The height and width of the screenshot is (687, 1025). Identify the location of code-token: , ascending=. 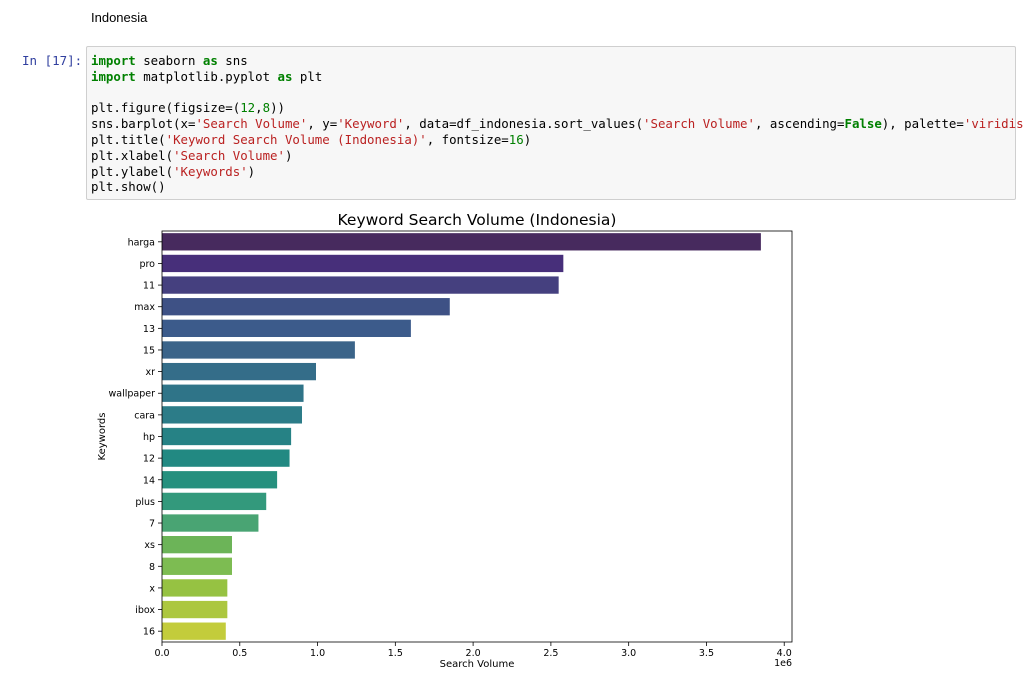
(799, 124).